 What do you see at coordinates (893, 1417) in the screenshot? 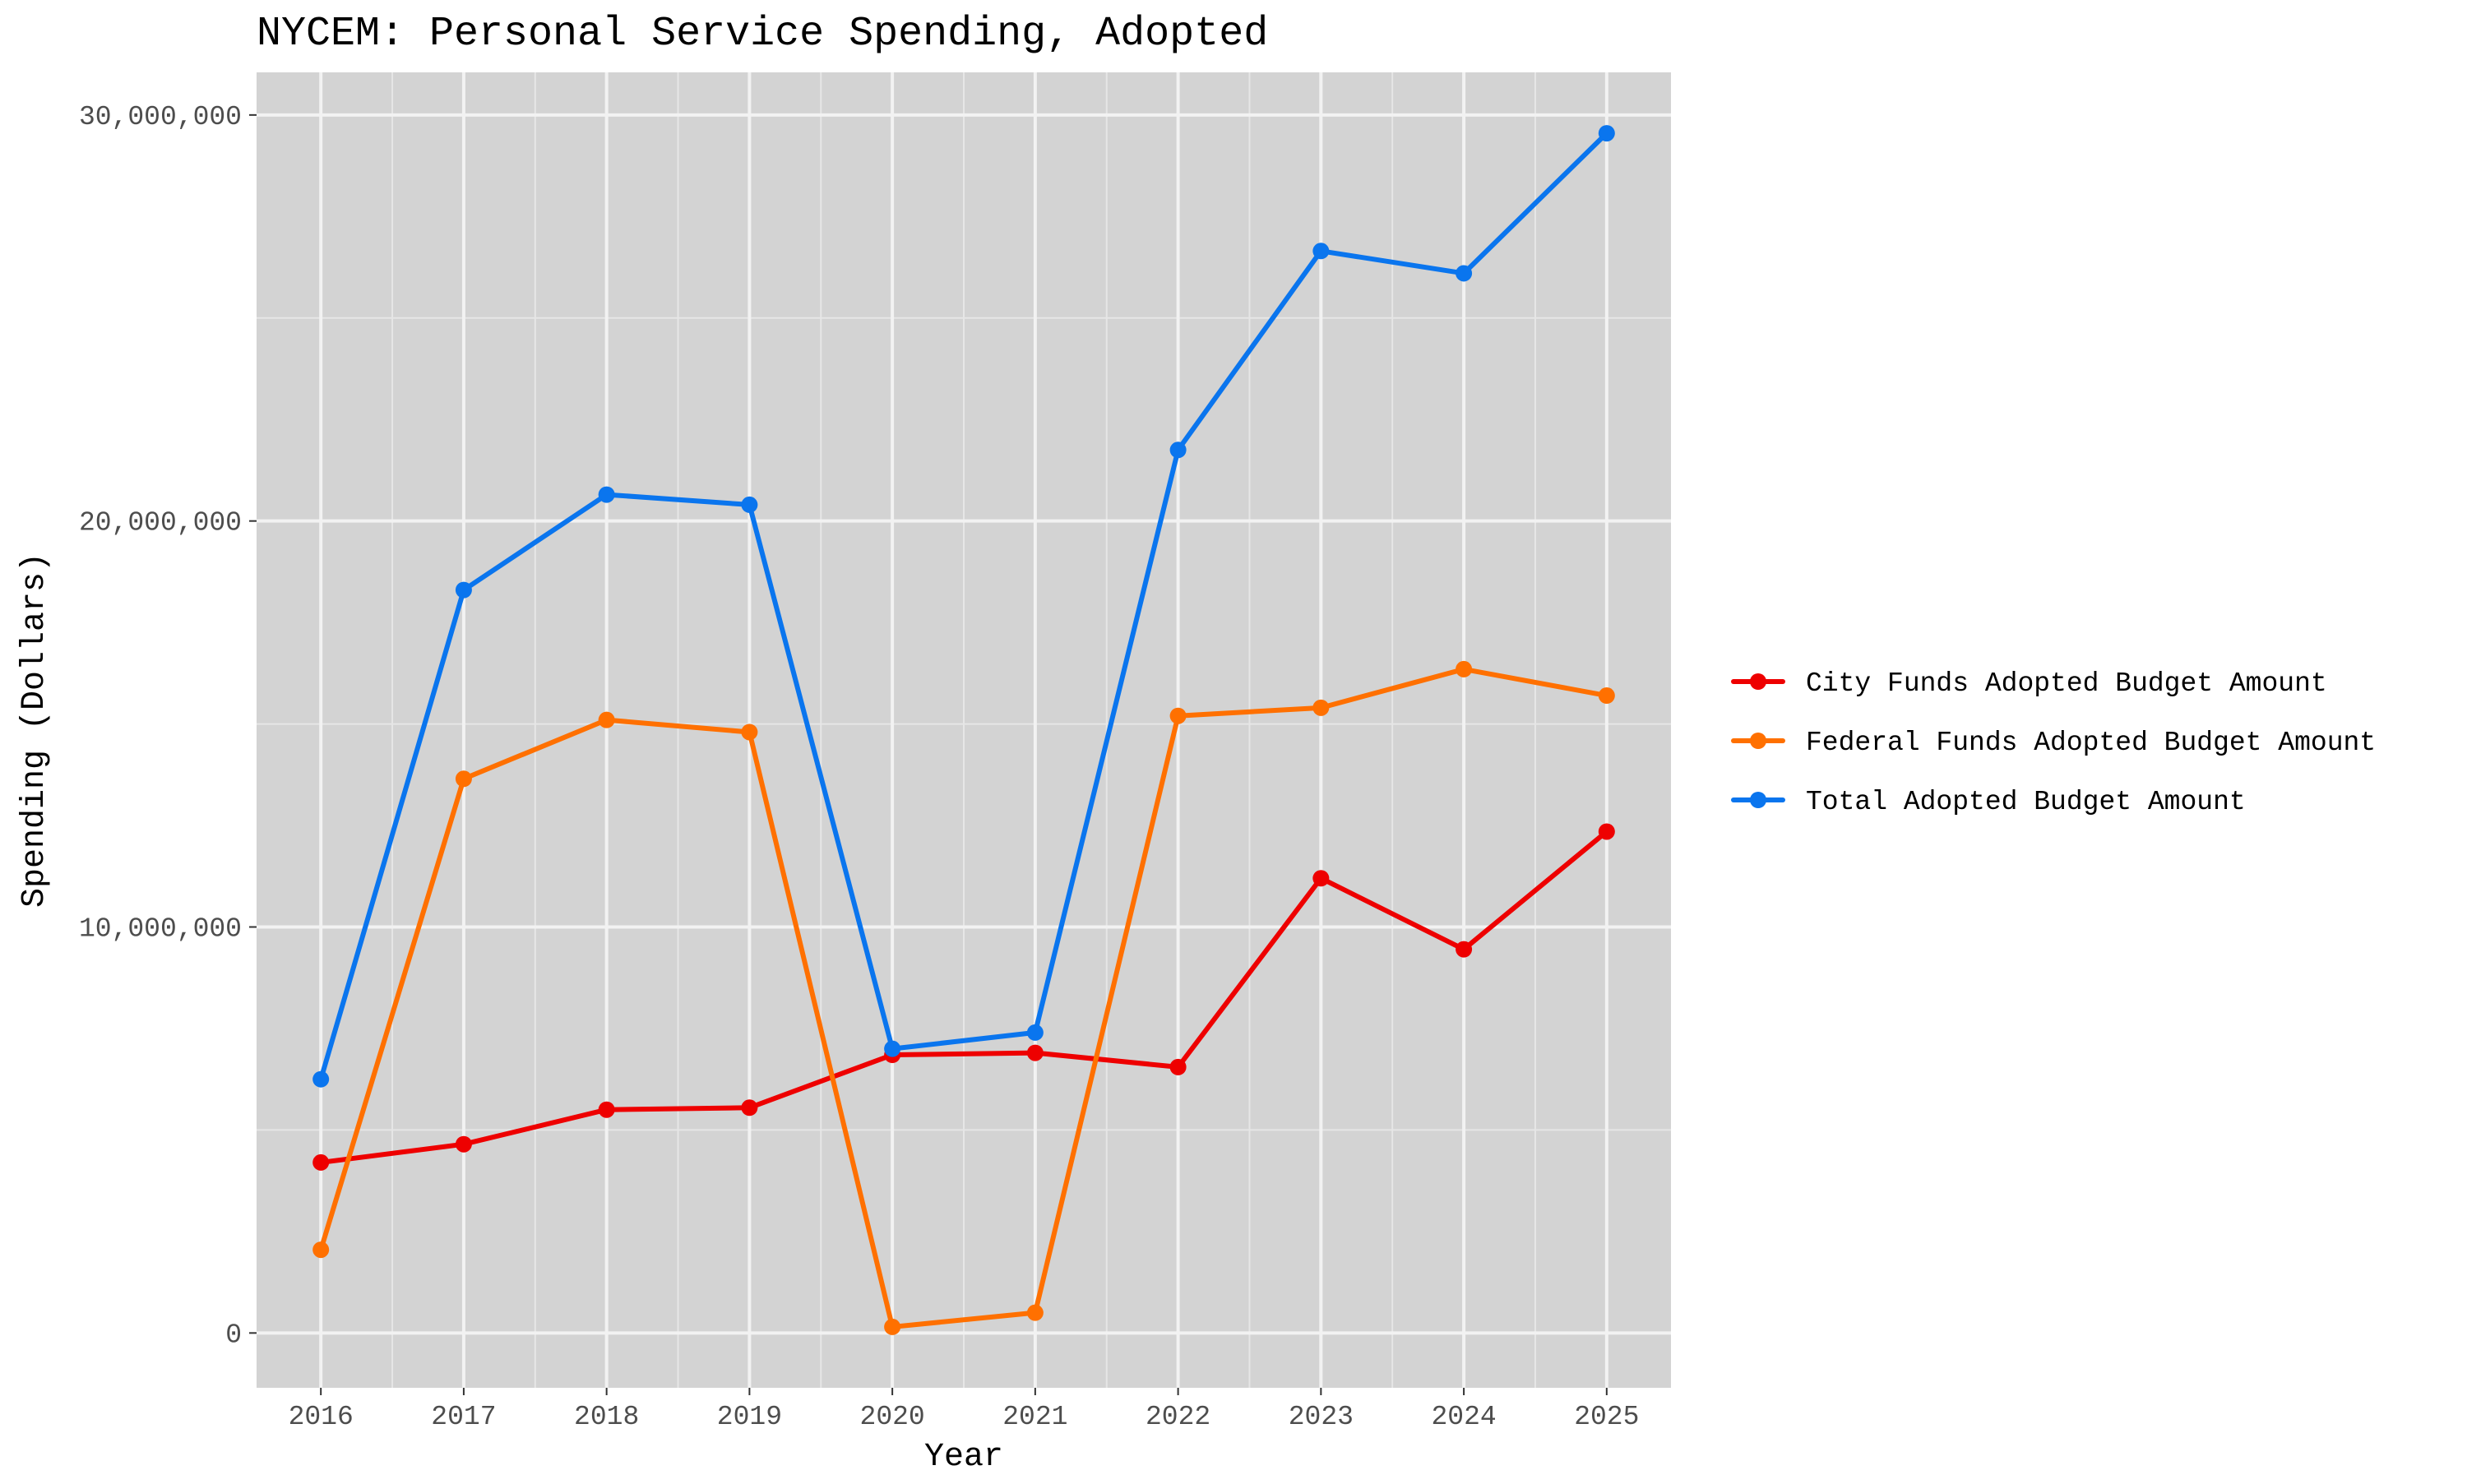
I see `x-tick-label: 2020` at bounding box center [893, 1417].